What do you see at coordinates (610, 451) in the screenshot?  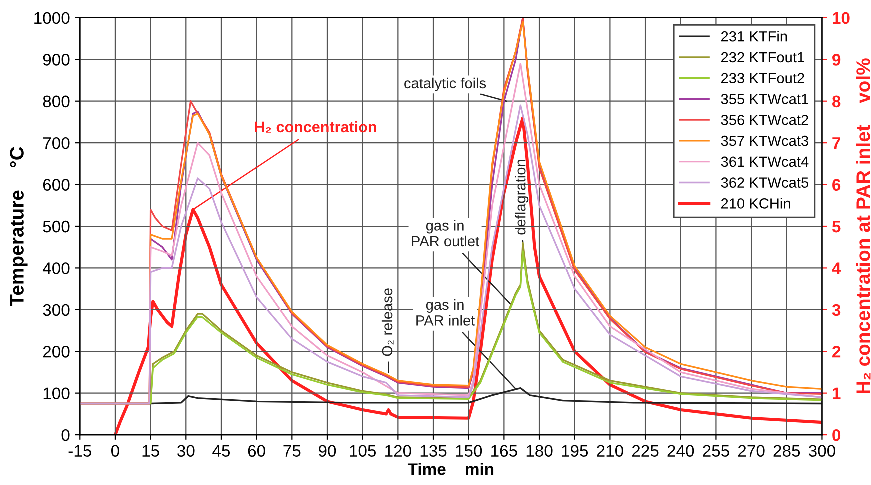 I see `x-tick-label: 210` at bounding box center [610, 451].